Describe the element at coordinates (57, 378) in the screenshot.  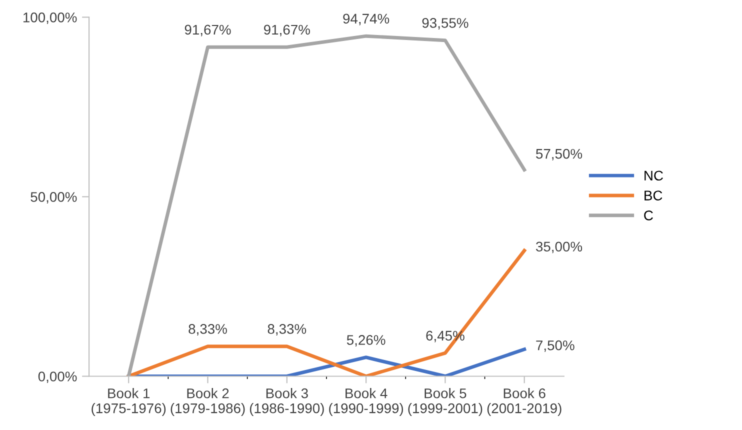
I see `y-tick-label: 0,00%` at that location.